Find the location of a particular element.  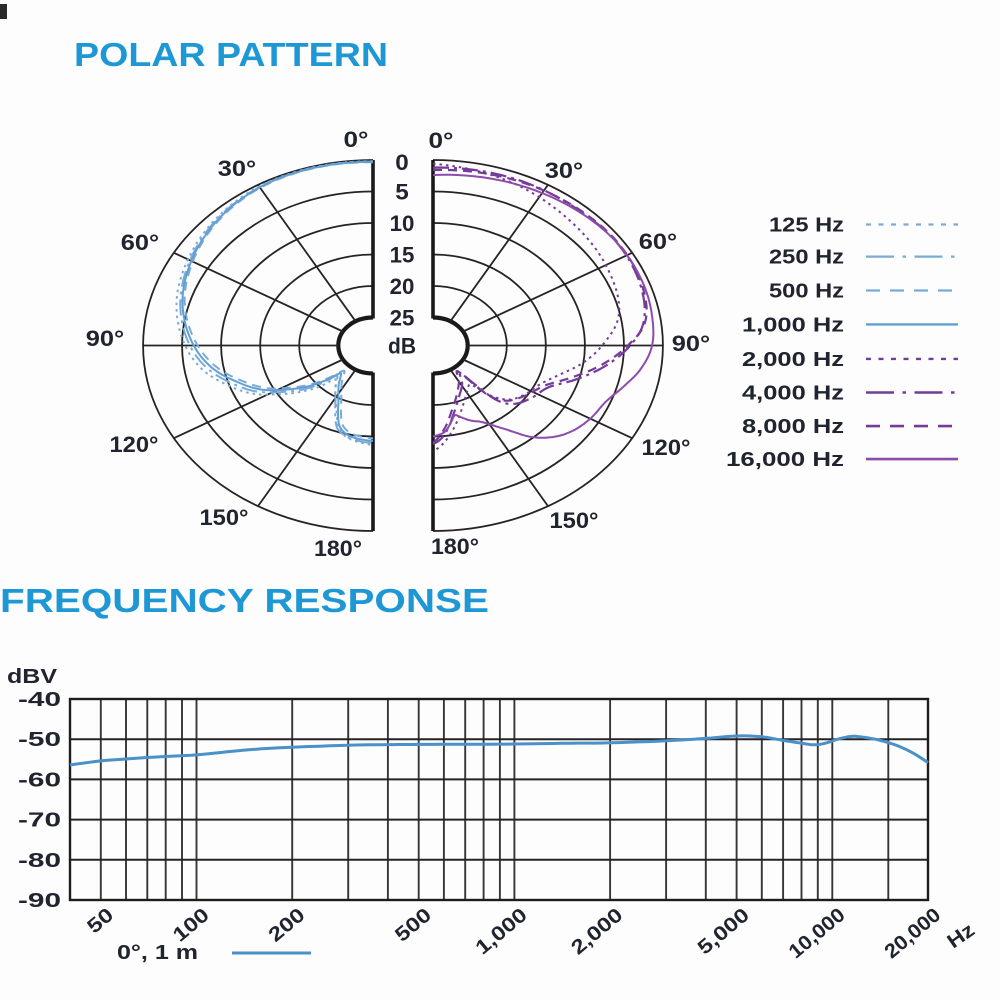

svg-text: 10 is located at coordinates (402, 223).